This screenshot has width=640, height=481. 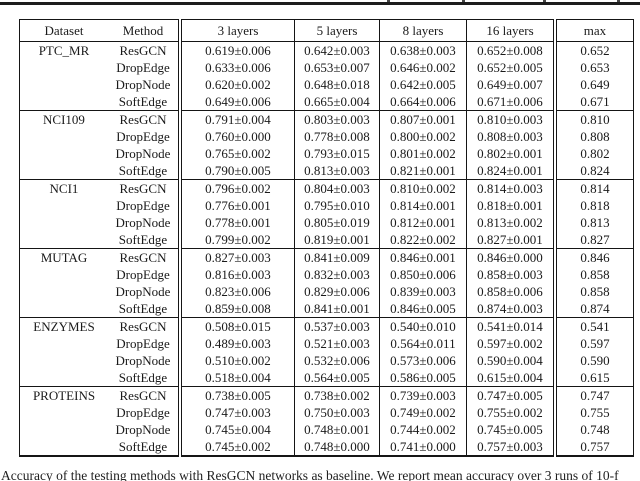 I want to click on accuracy-value-cell: 0.648±0.018, so click(x=337, y=84).